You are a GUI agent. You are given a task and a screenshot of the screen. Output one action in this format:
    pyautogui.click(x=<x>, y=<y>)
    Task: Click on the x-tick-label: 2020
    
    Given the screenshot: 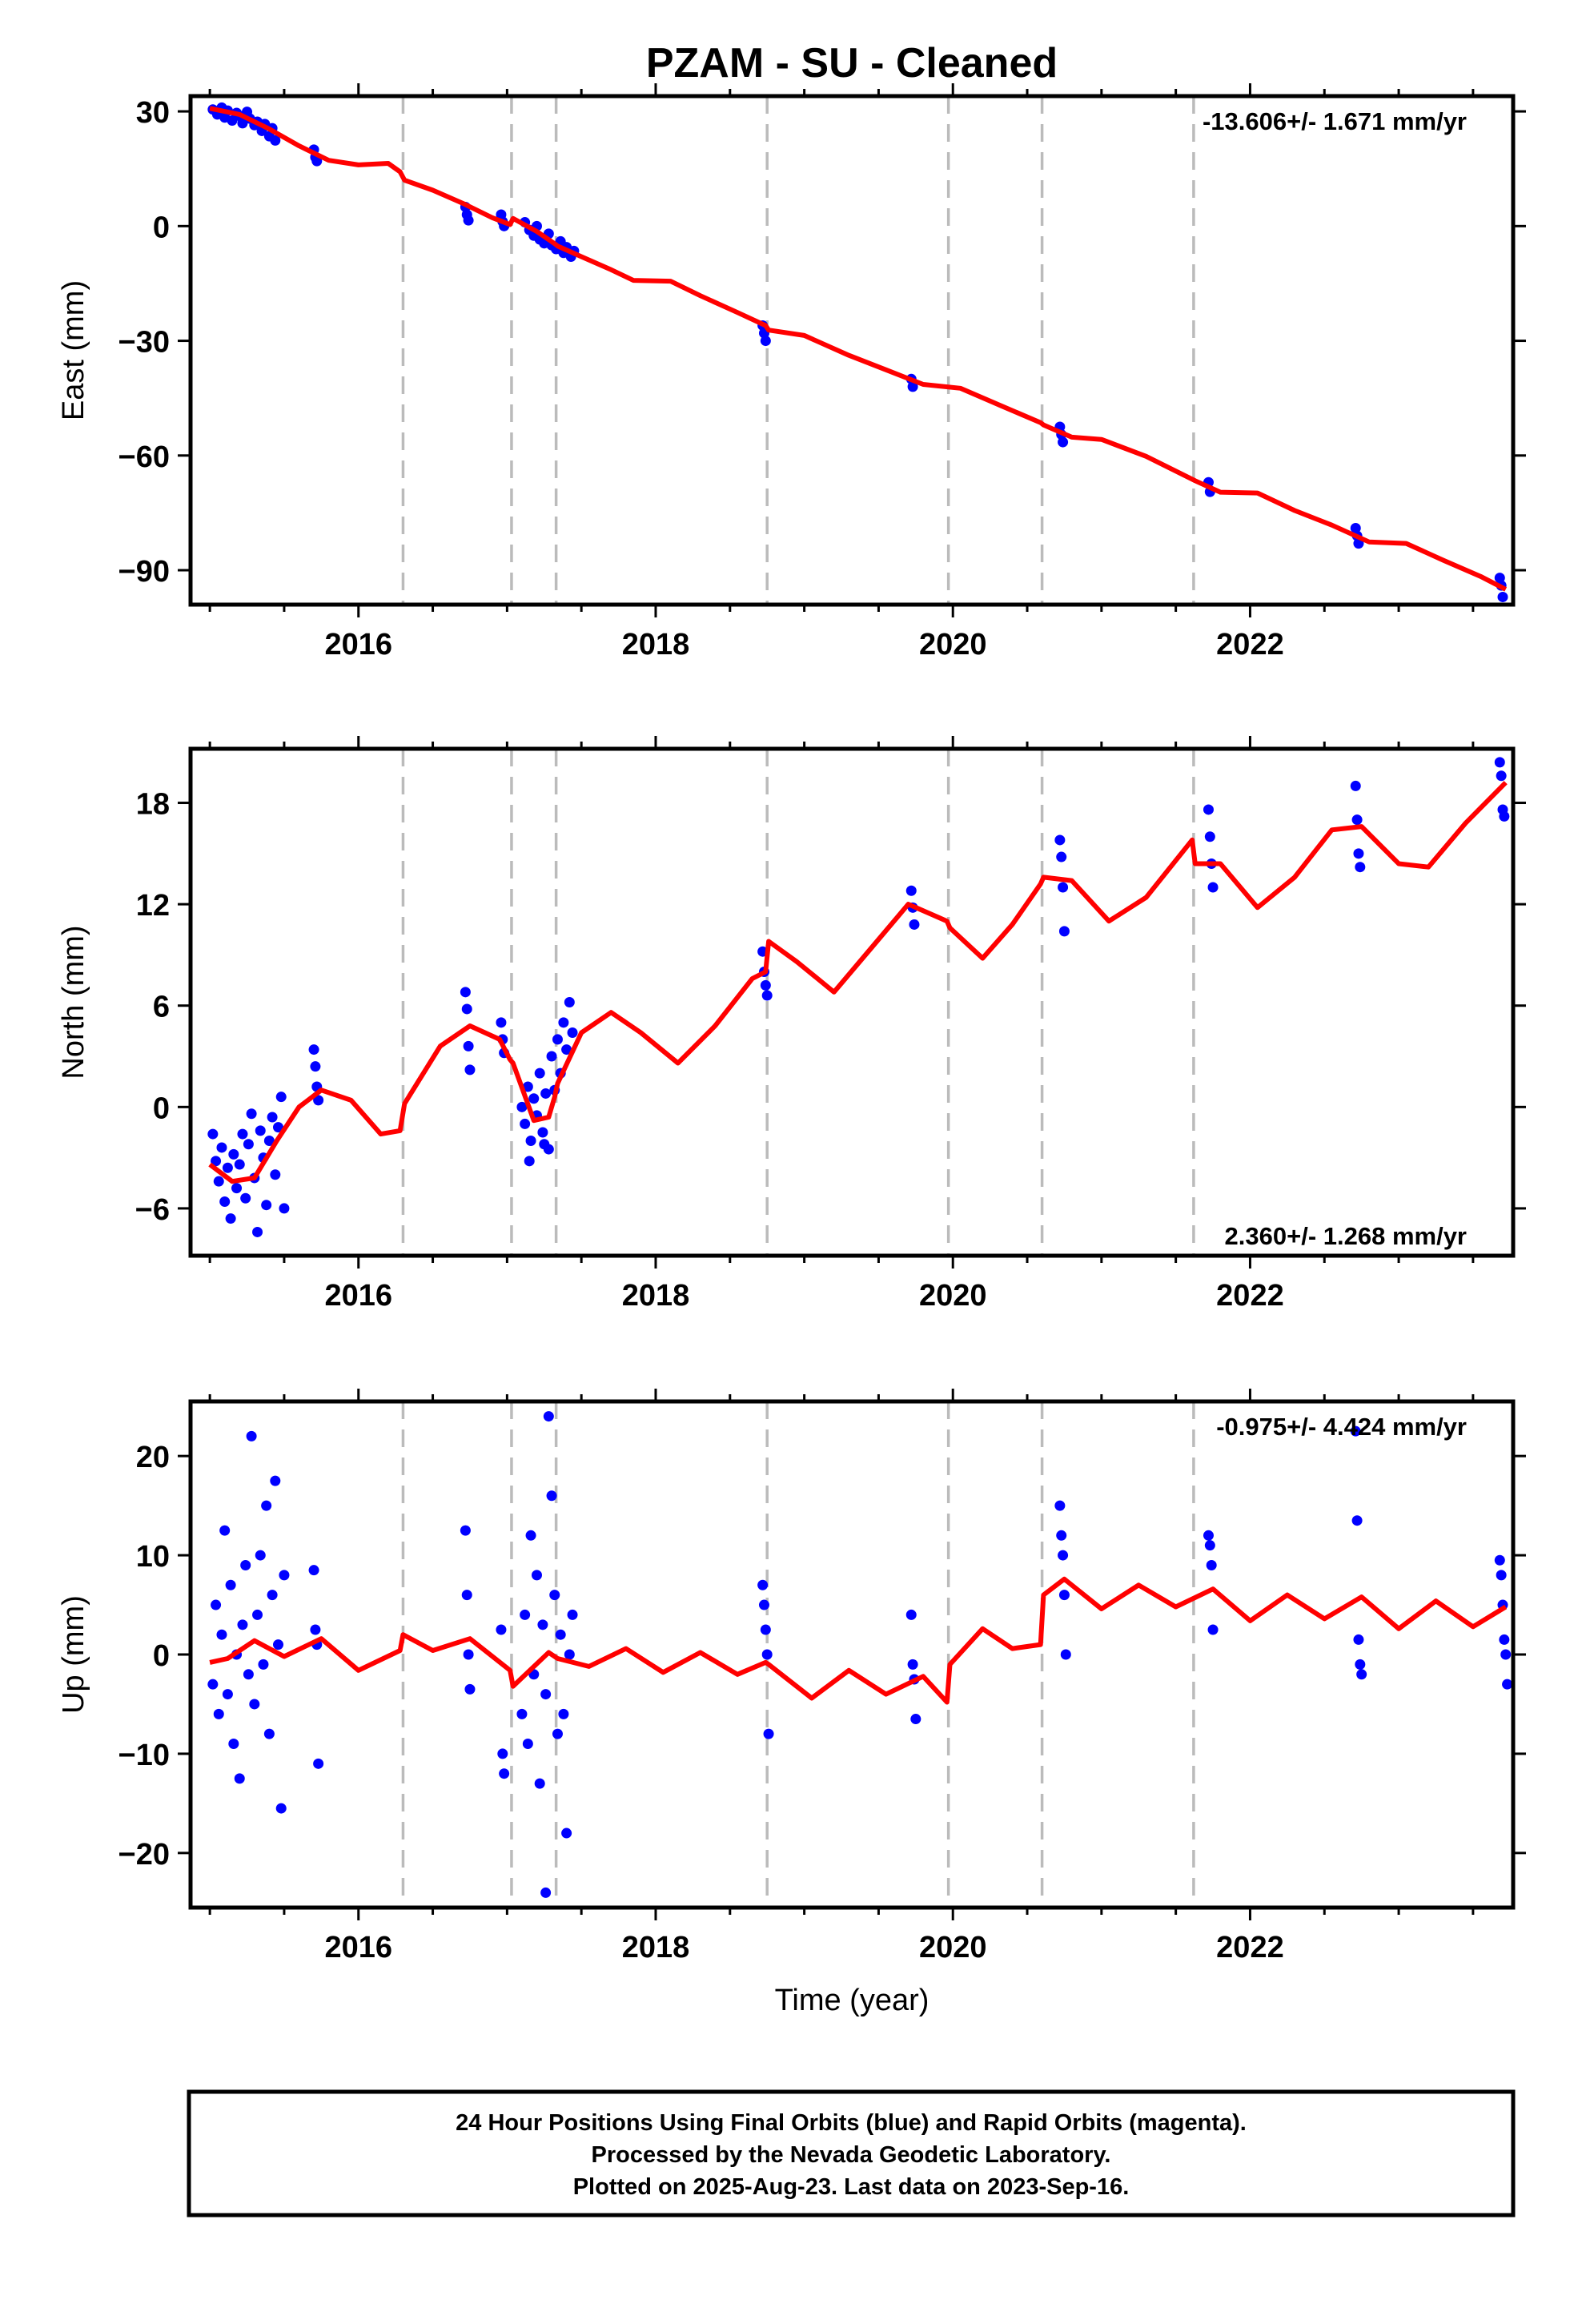 What is the action you would take?
    pyautogui.click(x=953, y=1947)
    